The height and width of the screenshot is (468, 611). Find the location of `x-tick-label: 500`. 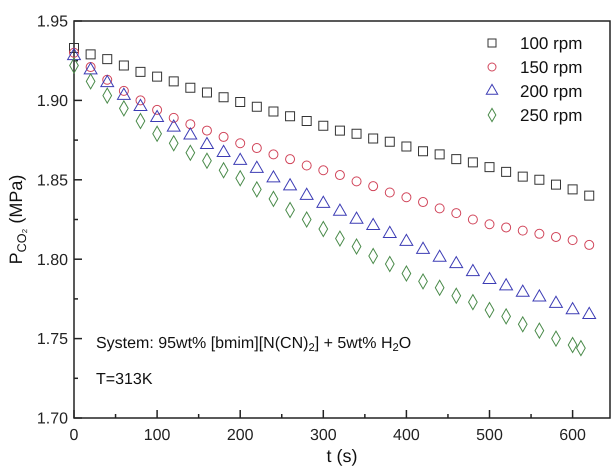

x-tick-label: 500 is located at coordinates (489, 435).